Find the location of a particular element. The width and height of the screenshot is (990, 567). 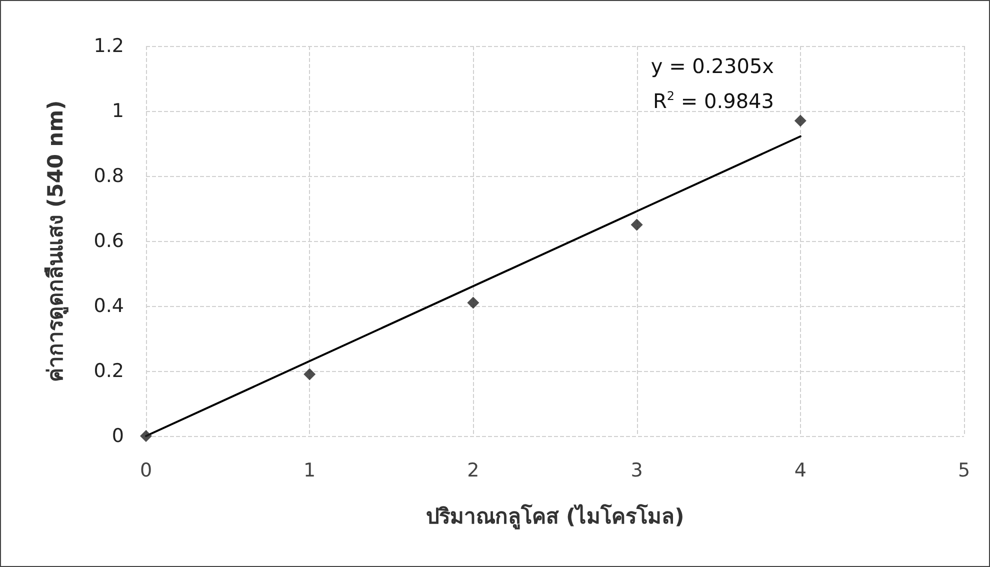

y-tick-label: 0 is located at coordinates (118, 436).